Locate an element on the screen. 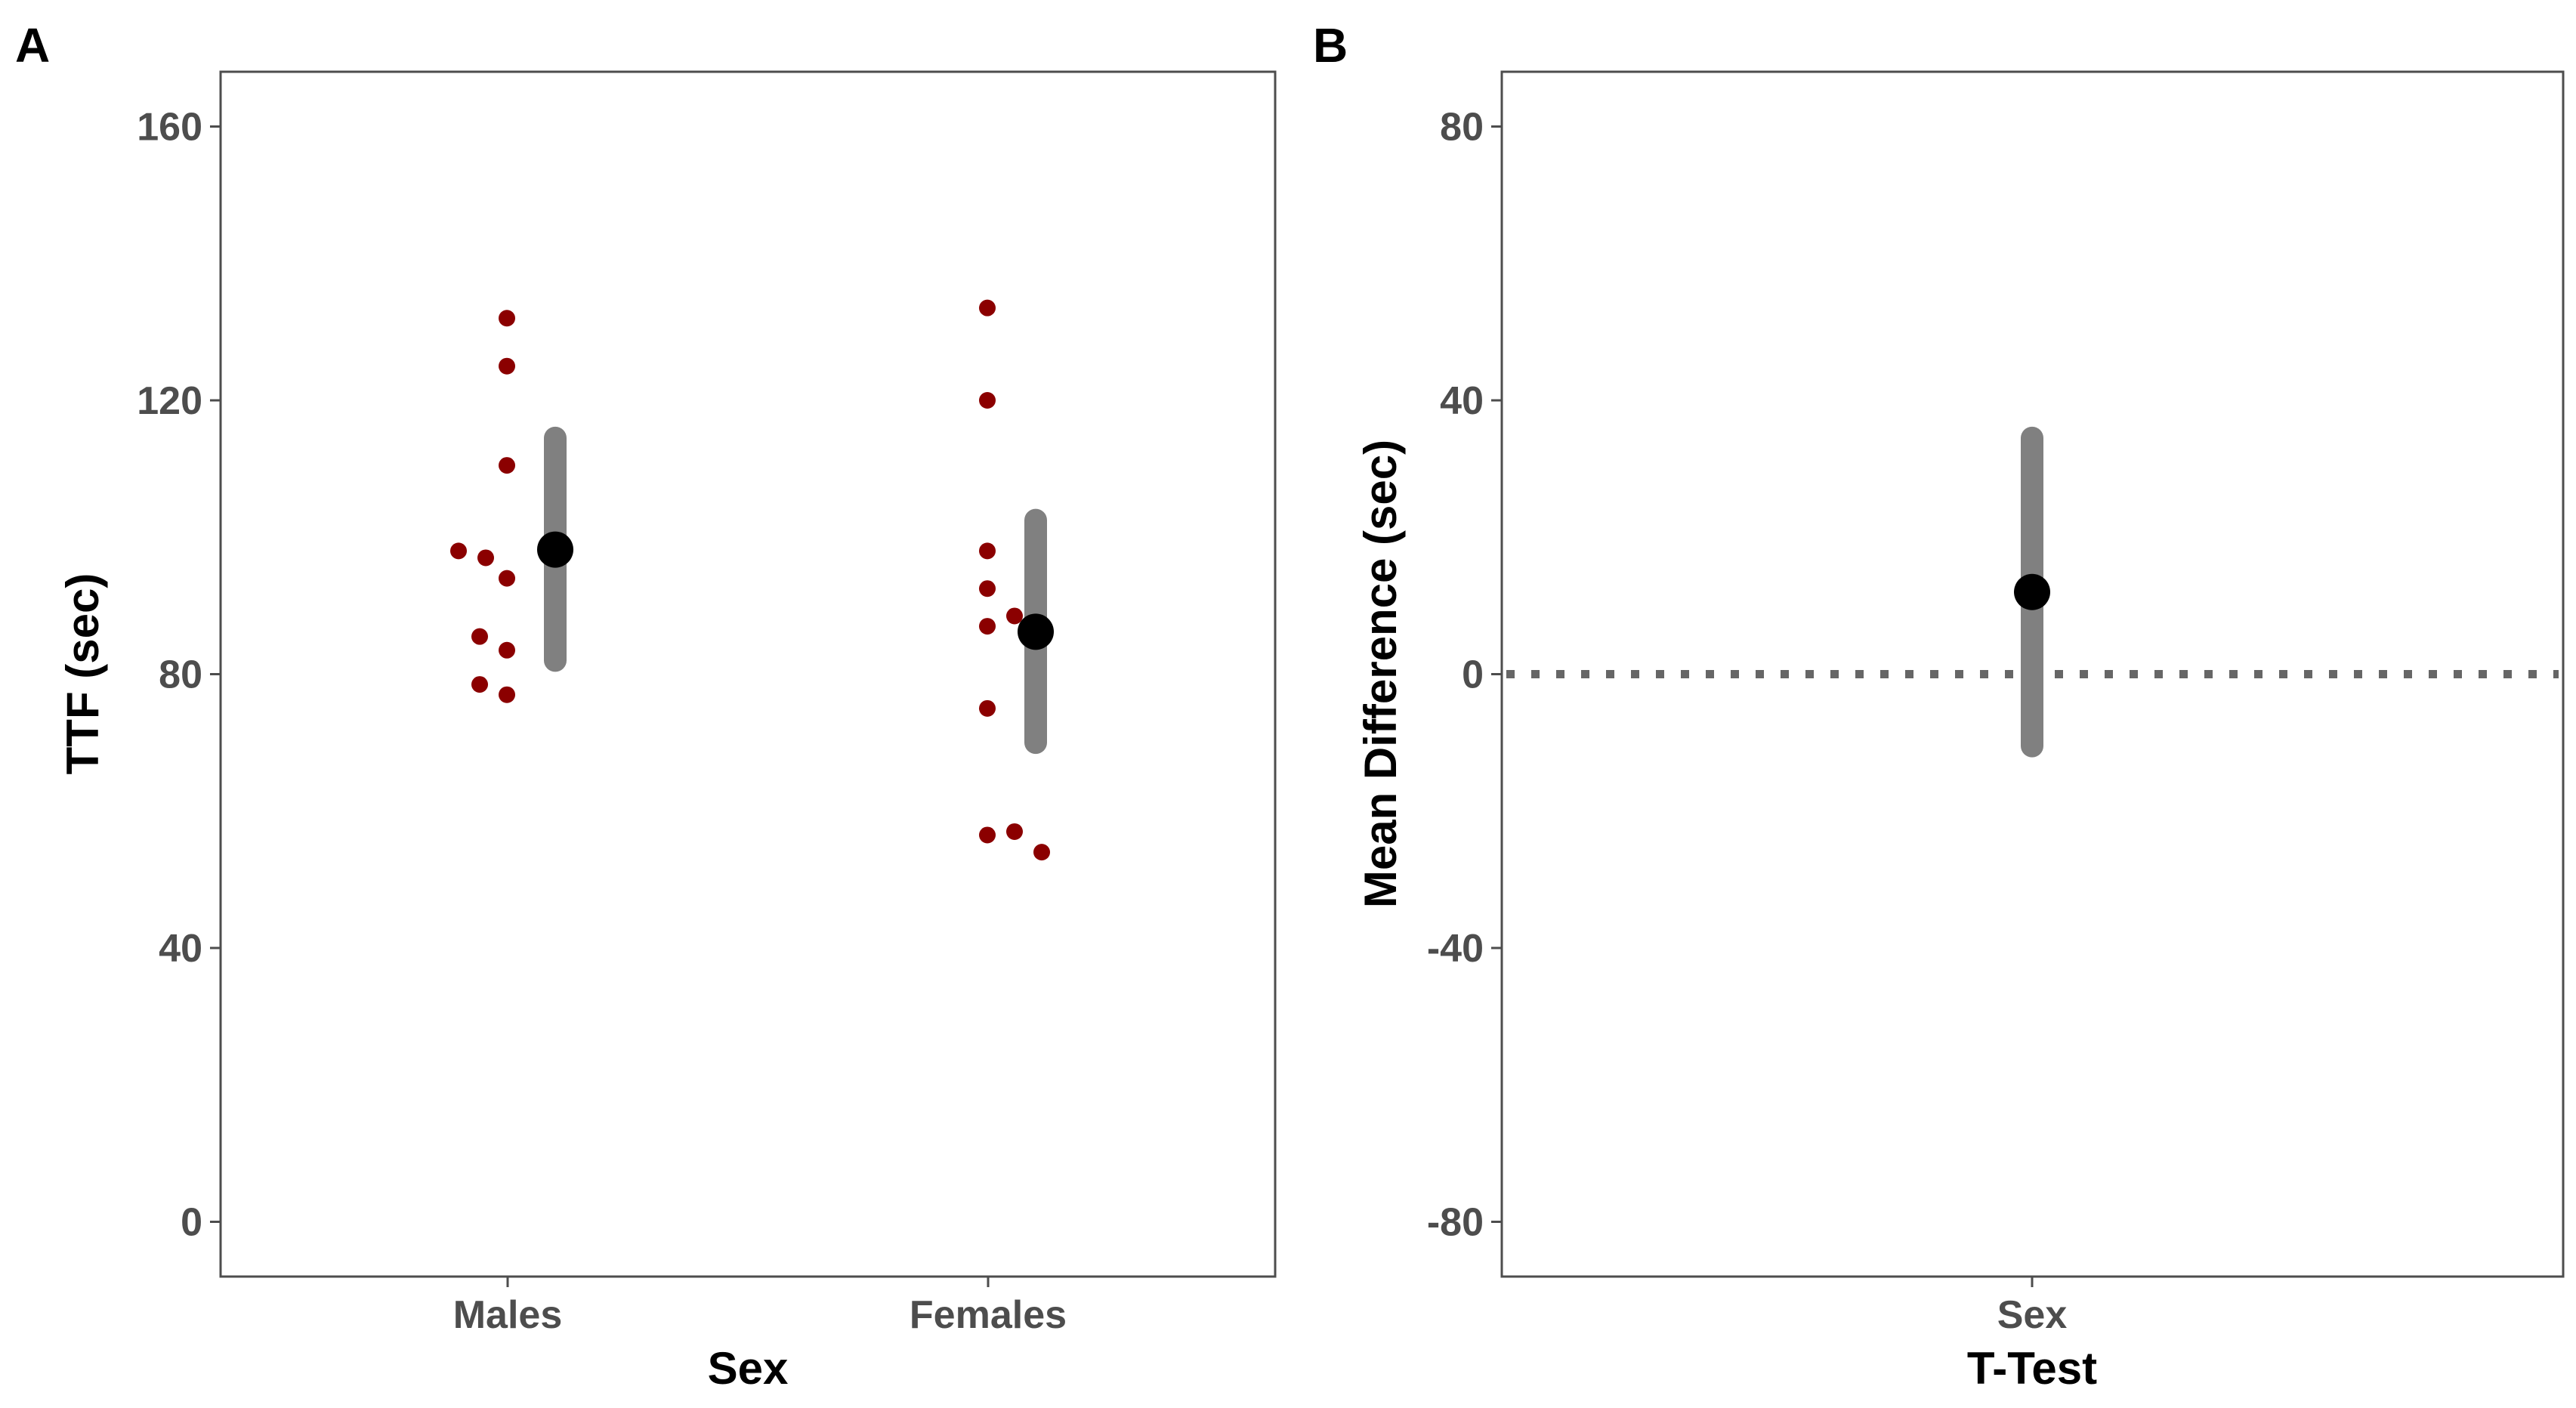  panel-a-points is located at coordinates (750, 580).